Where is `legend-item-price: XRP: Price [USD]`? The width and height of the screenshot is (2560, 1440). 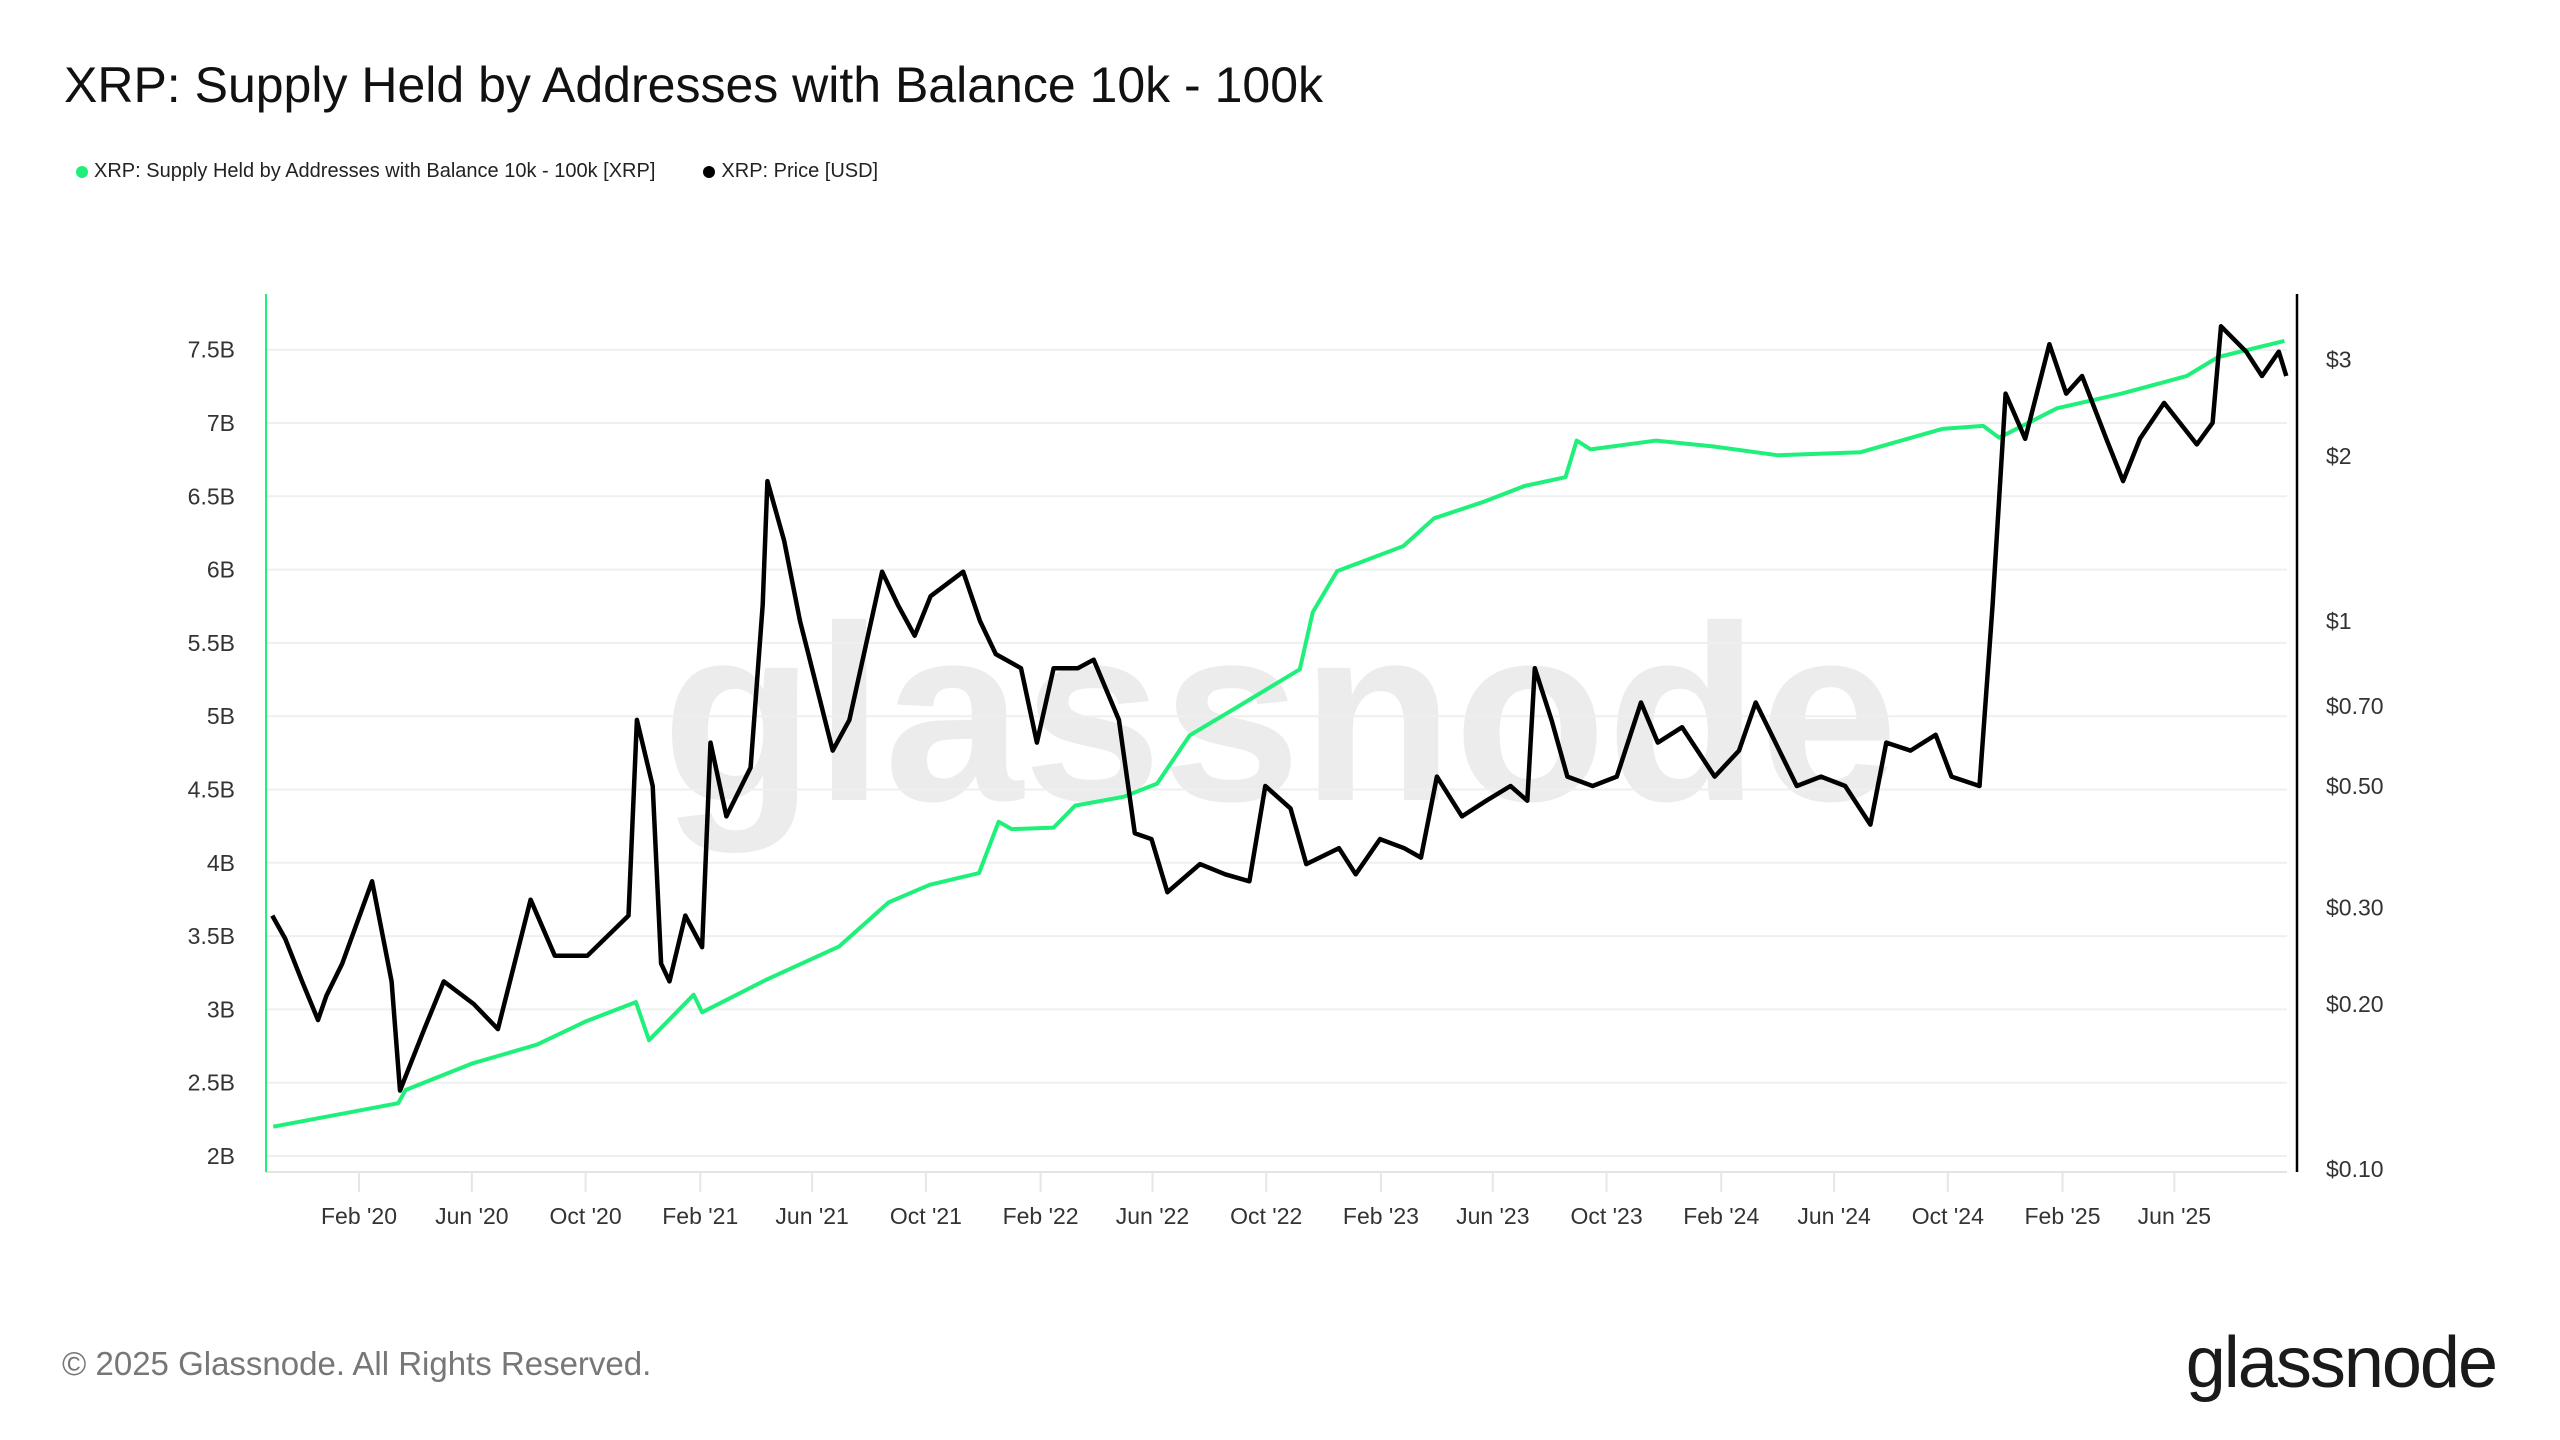 legend-item-price: XRP: Price [USD] is located at coordinates (790, 171).